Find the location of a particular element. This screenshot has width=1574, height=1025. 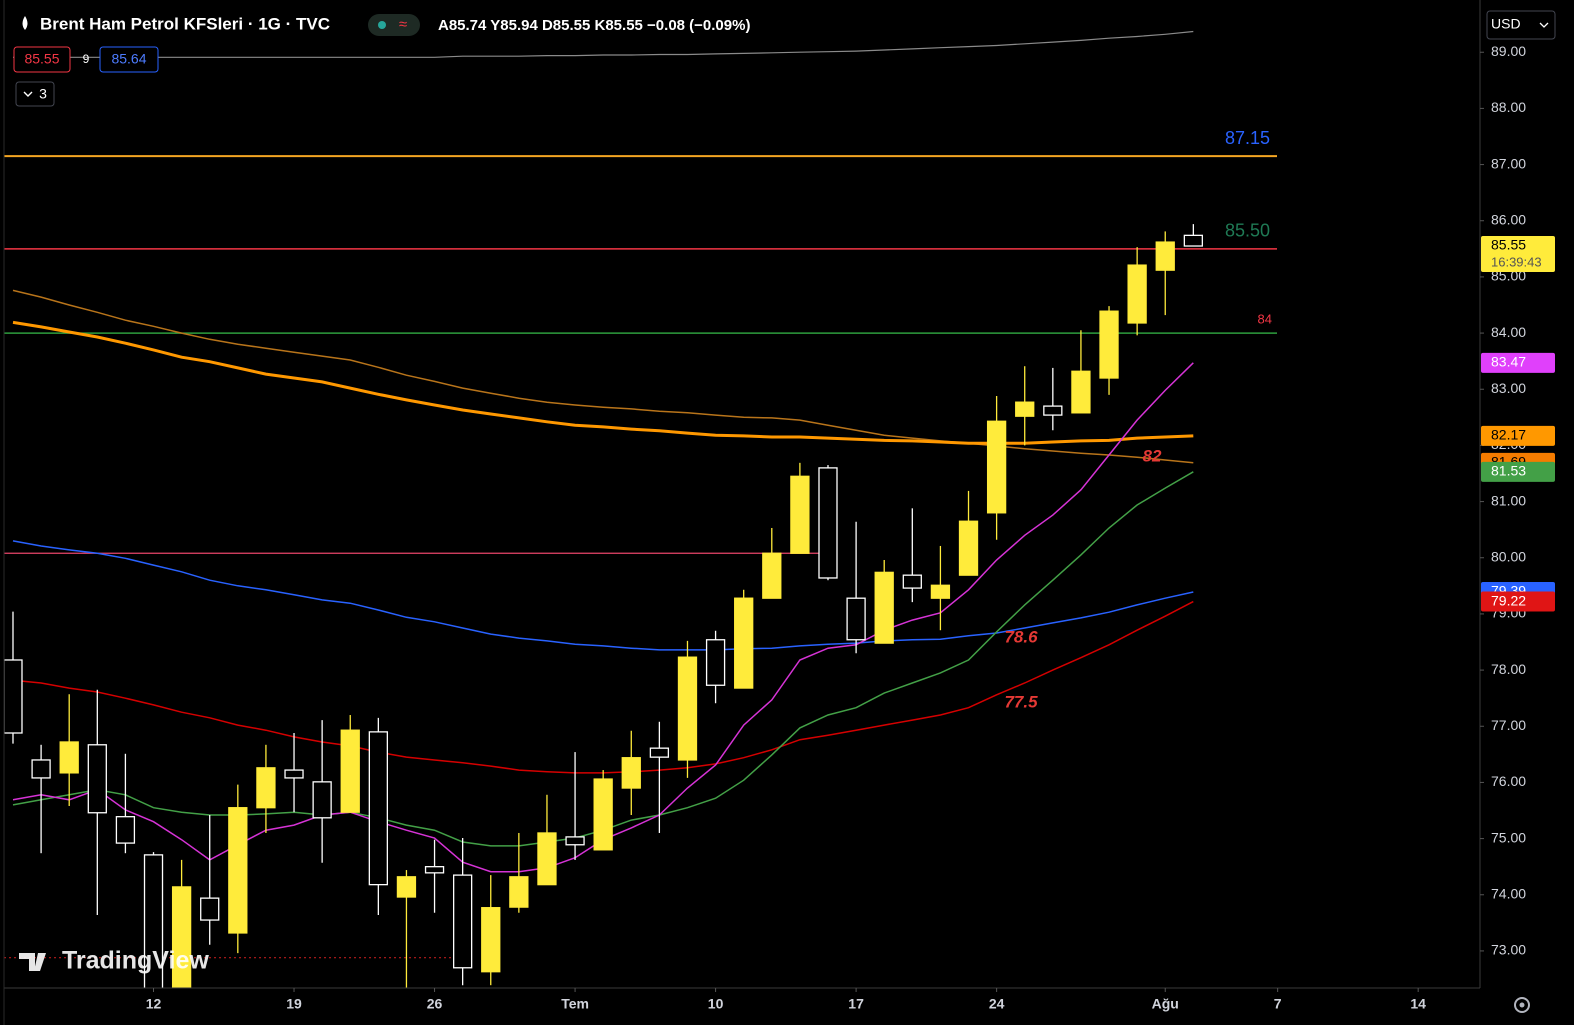

annotation: 82 is located at coordinates (1152, 455).